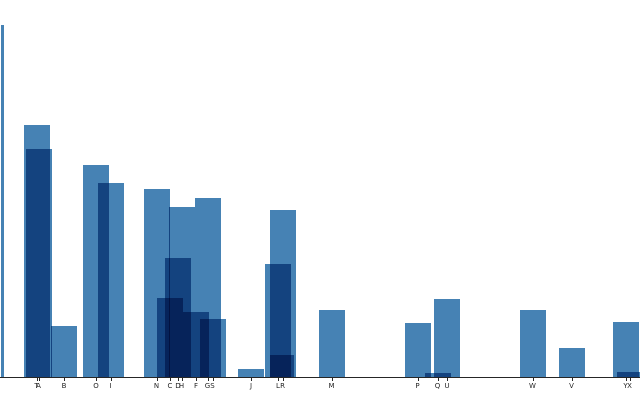 The height and width of the screenshot is (400, 640). I want to click on x-tick-X, so click(630, 379).